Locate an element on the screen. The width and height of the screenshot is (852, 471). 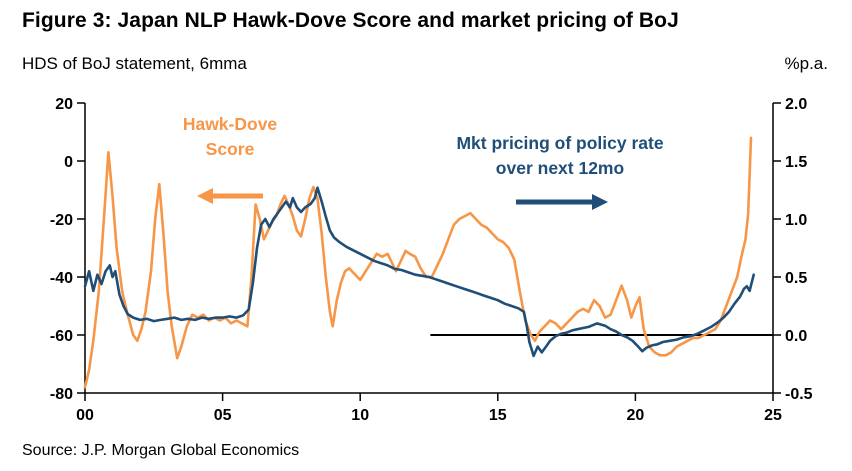
right-axis-title: %p.a. is located at coordinates (806, 63).